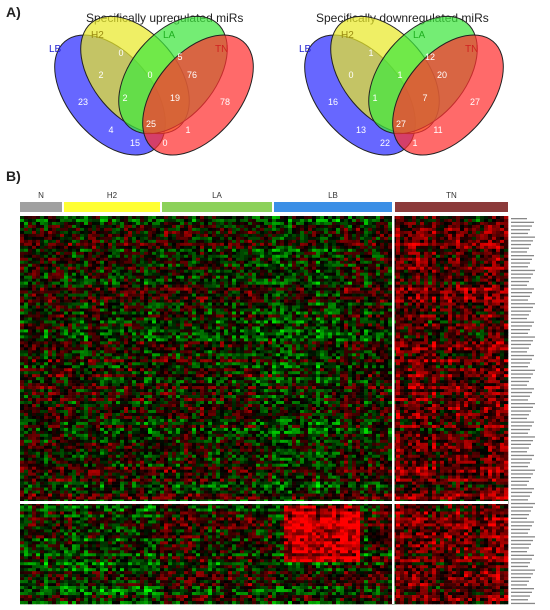  What do you see at coordinates (187, 130) in the screenshot?
I see `venn-count-h2-tn: 1` at bounding box center [187, 130].